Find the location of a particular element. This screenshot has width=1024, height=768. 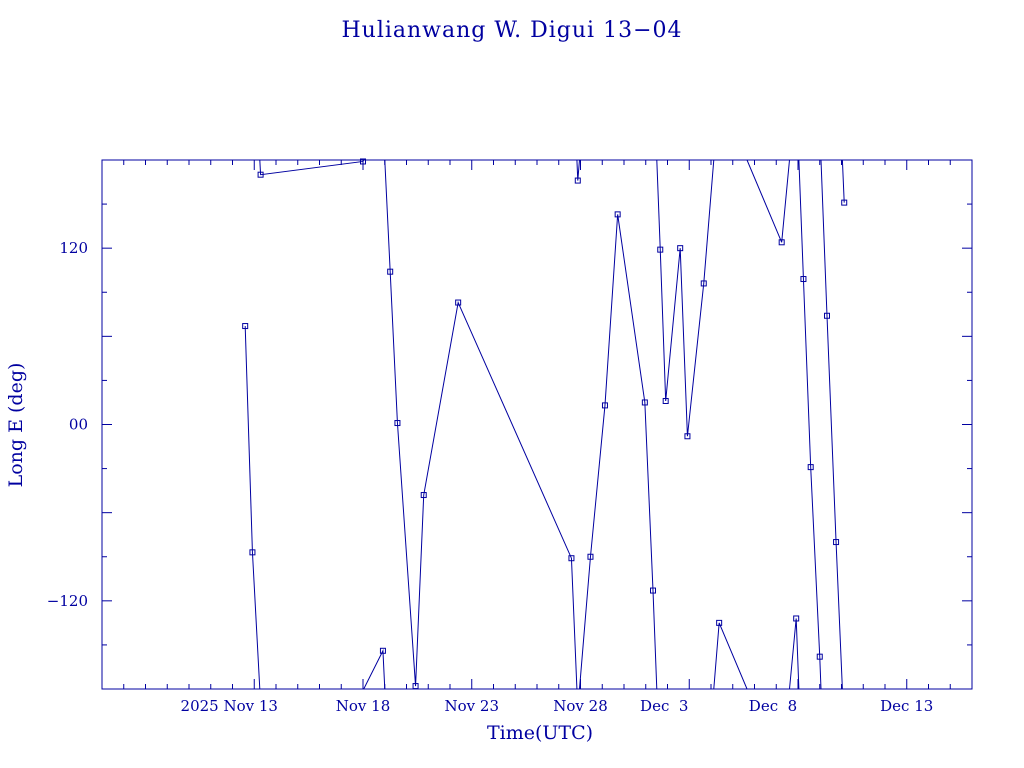

x-tick-label: Nov 28 is located at coordinates (580, 706).